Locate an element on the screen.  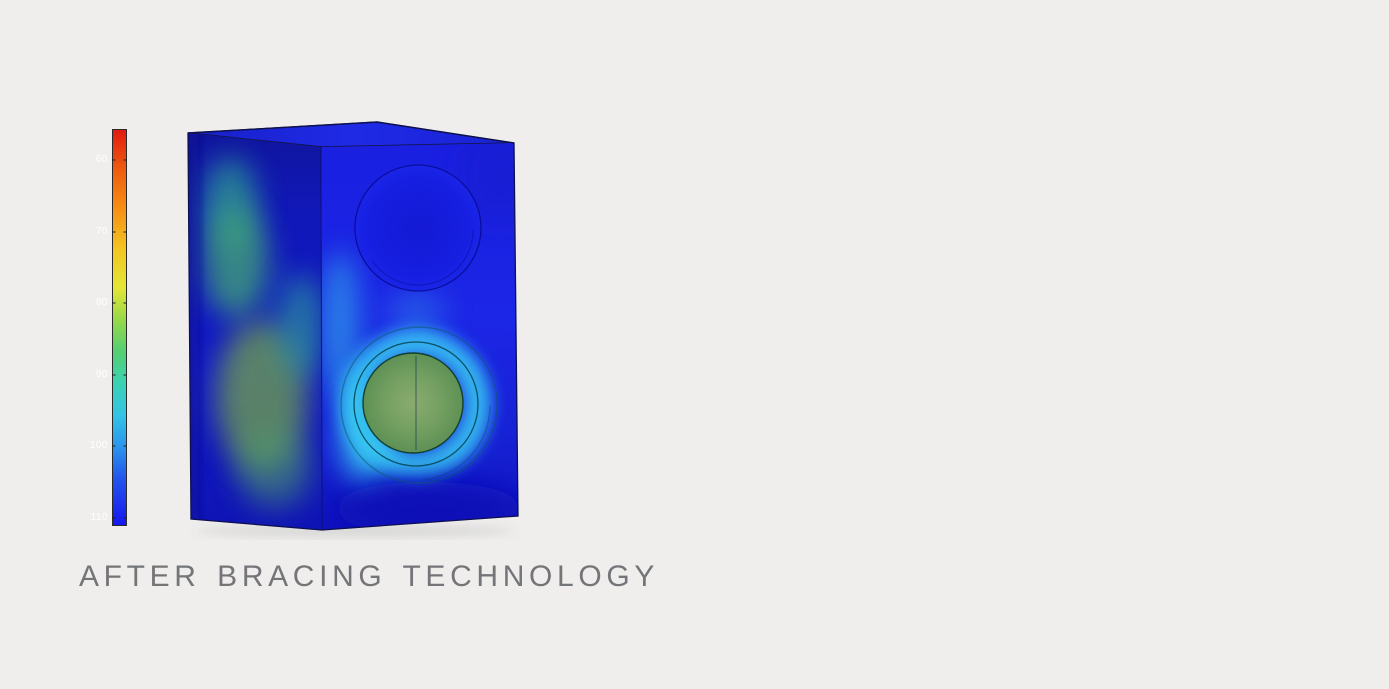
woofer is located at coordinates (419, 405).